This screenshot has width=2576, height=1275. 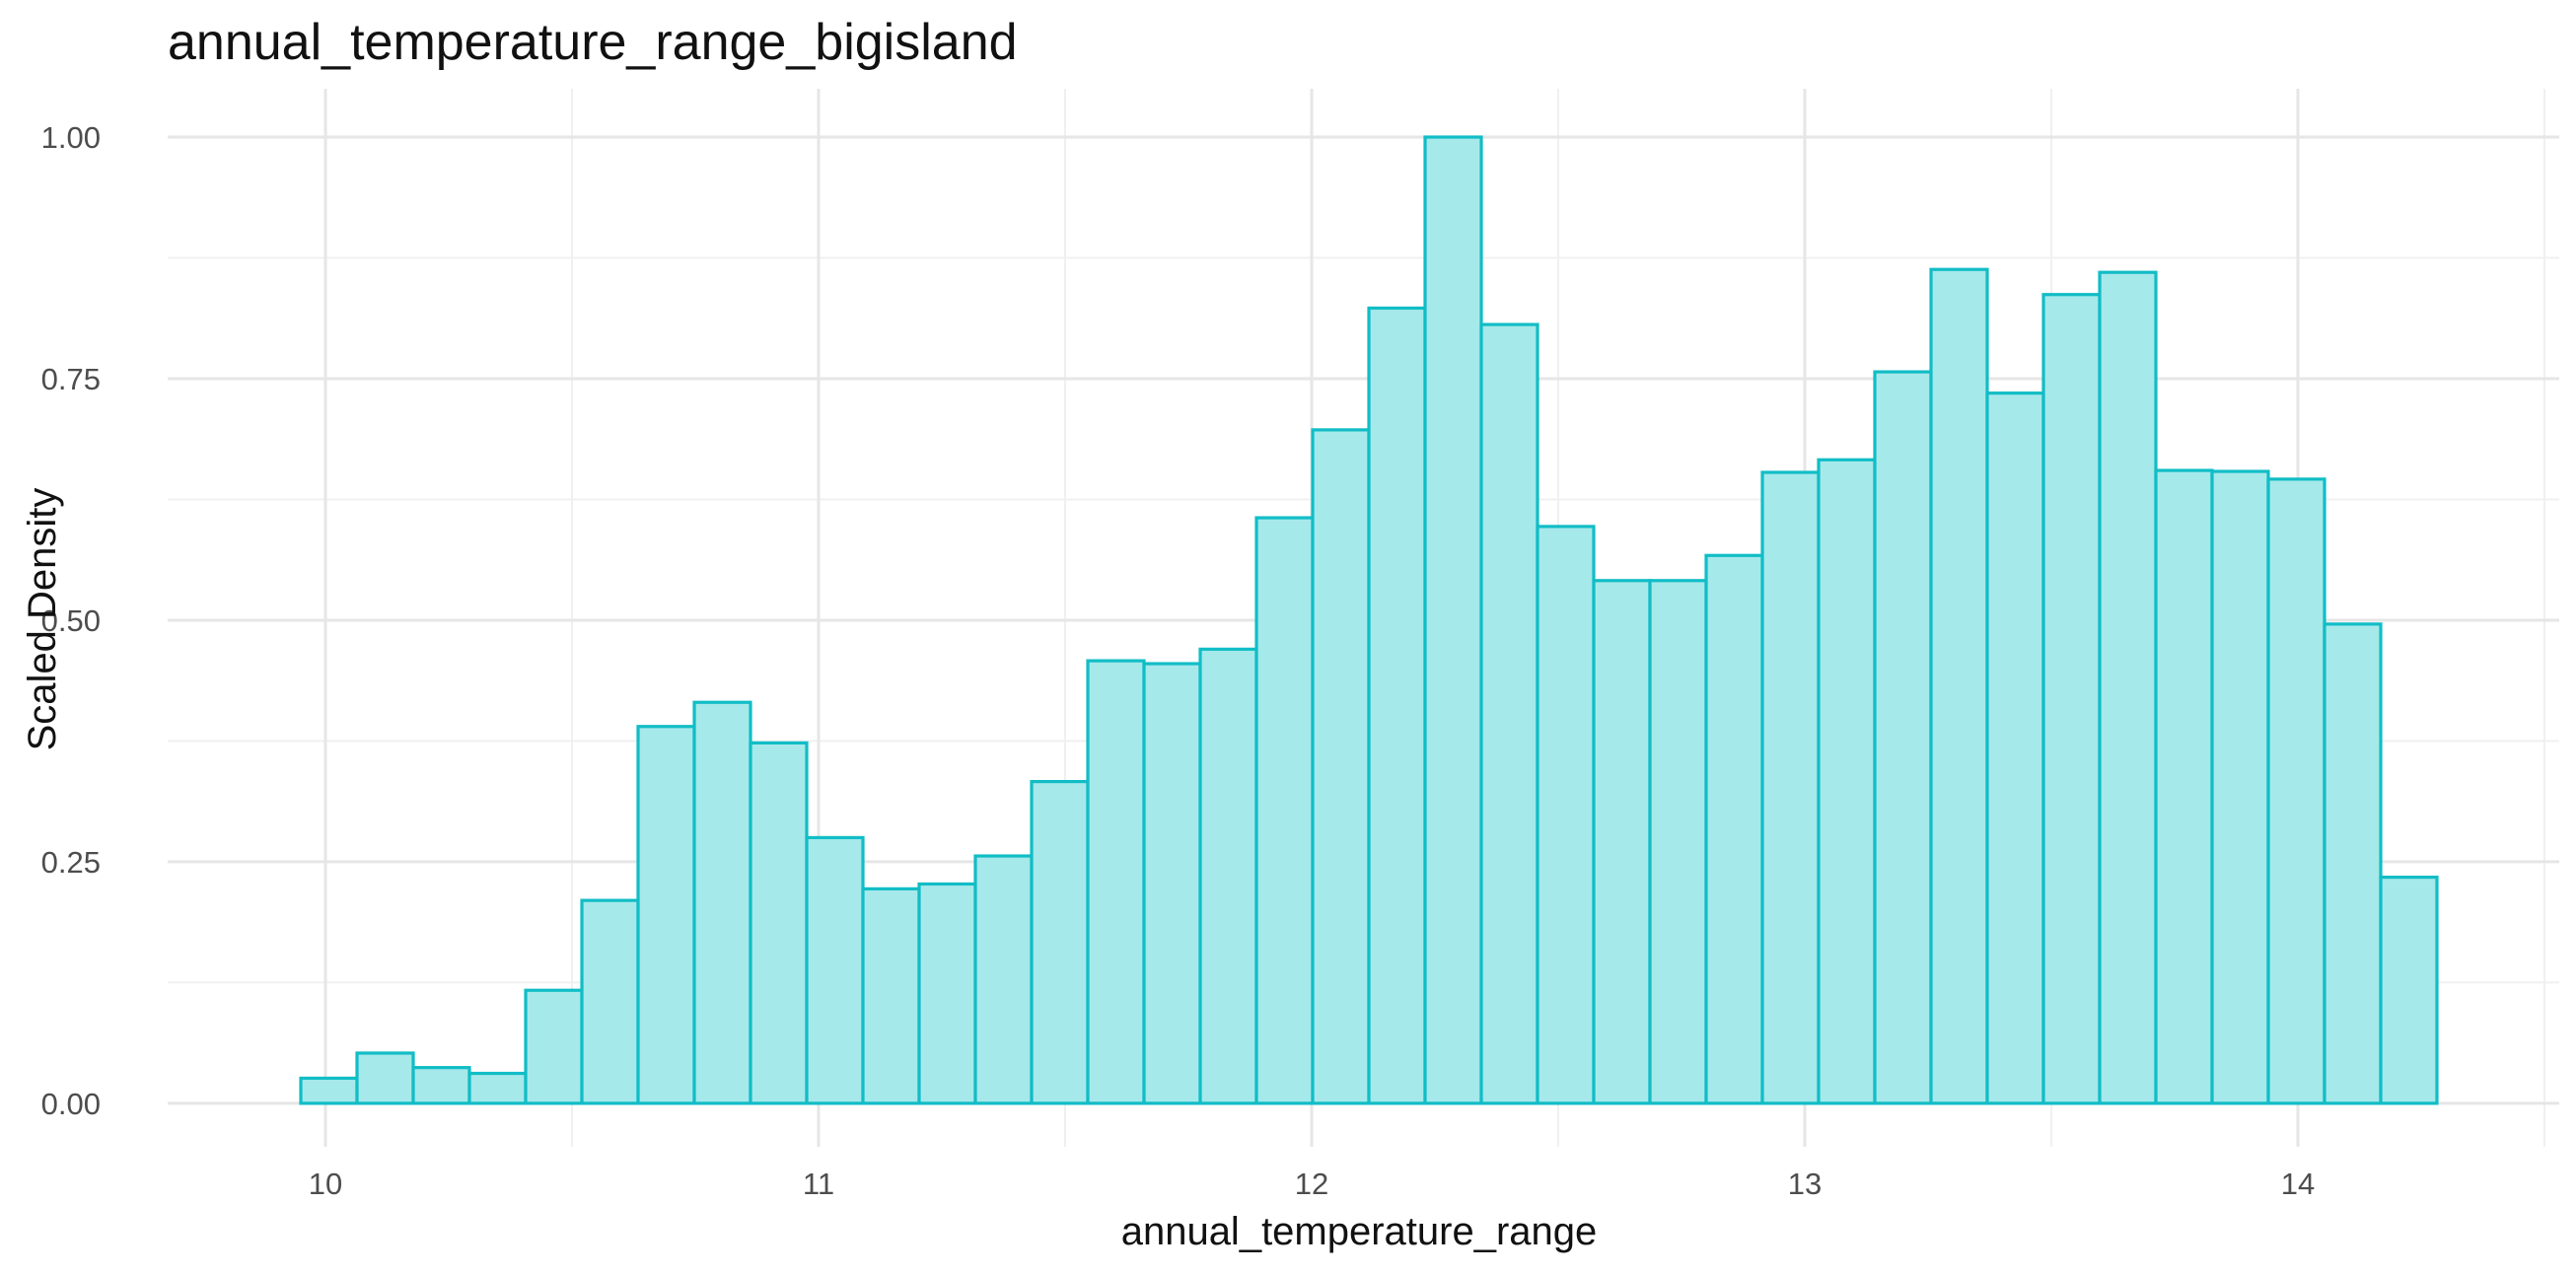 What do you see at coordinates (71, 863) in the screenshot?
I see `y-tick-label: 0.25` at bounding box center [71, 863].